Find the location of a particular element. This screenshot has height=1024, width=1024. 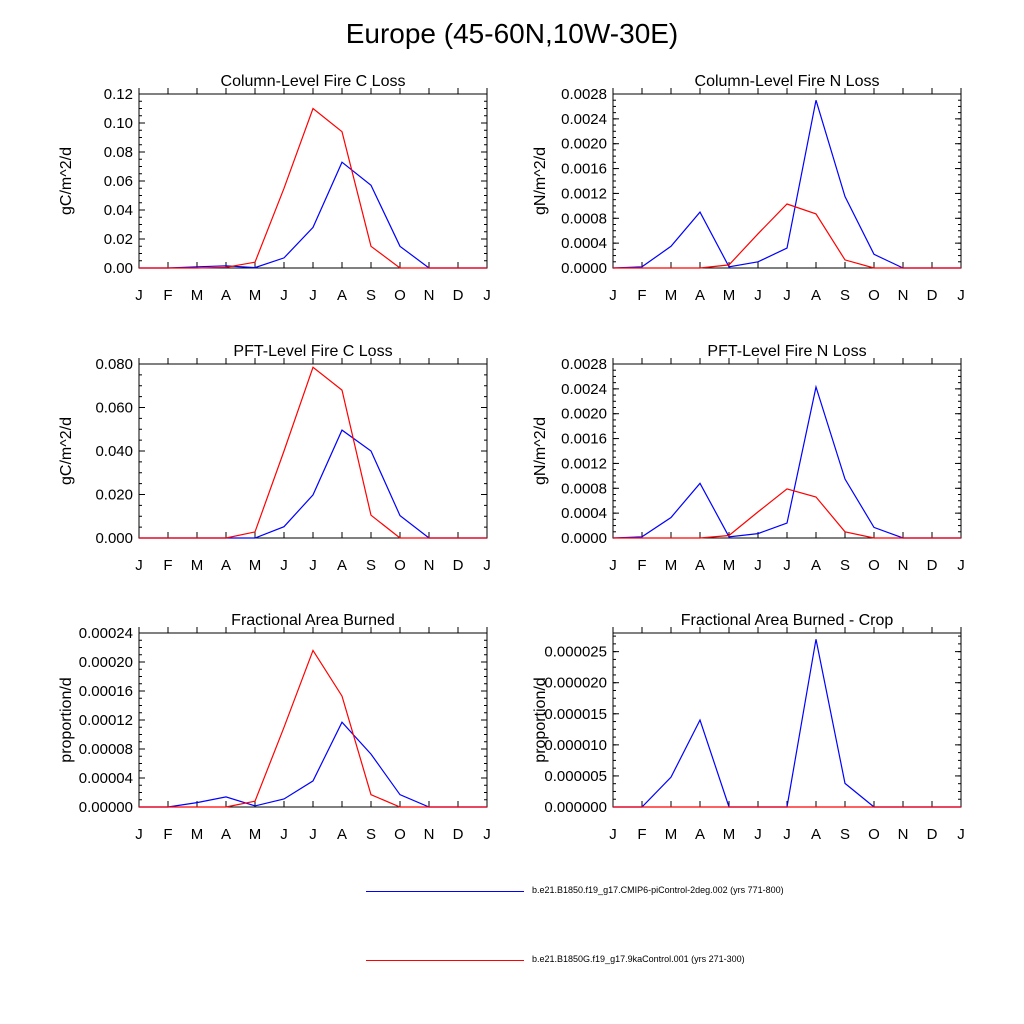

panel-5-ytick-label: 0.00020 is located at coordinates (106, 662).